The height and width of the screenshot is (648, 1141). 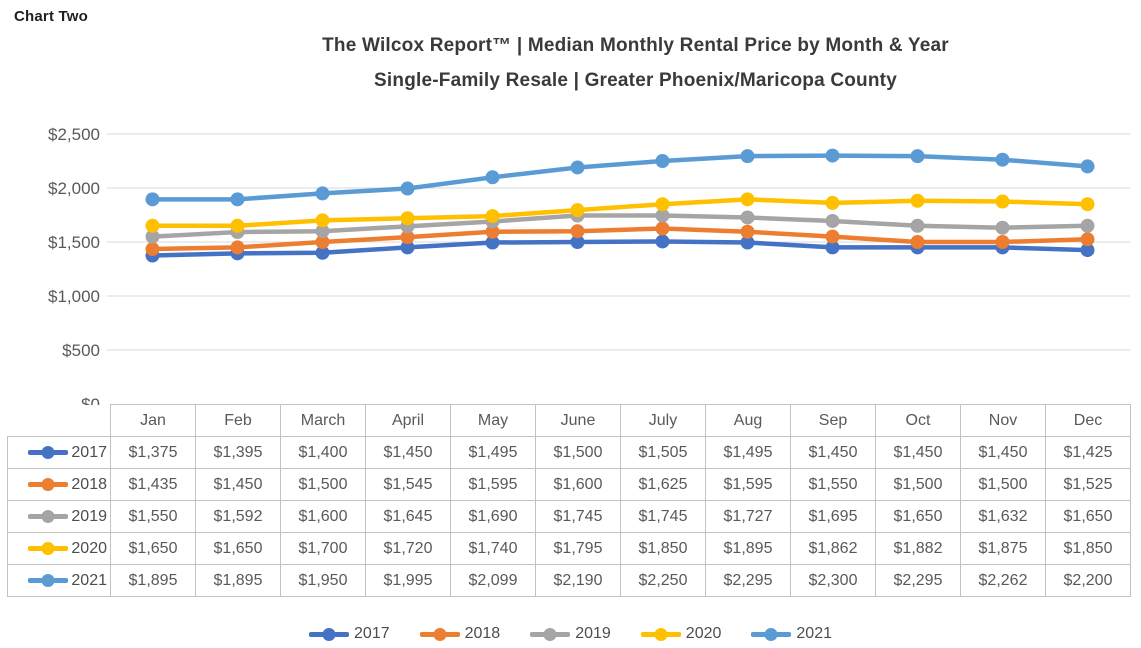 What do you see at coordinates (408, 580) in the screenshot?
I see `value-cell: $1,995` at bounding box center [408, 580].